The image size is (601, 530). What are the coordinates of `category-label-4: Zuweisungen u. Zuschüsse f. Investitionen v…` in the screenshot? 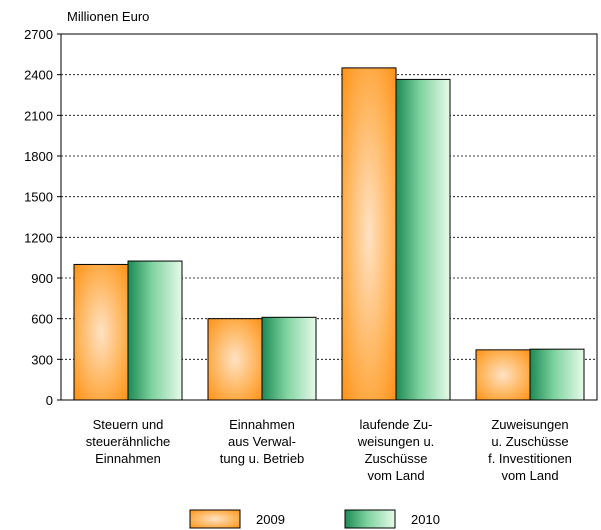 It's located at (530, 450).